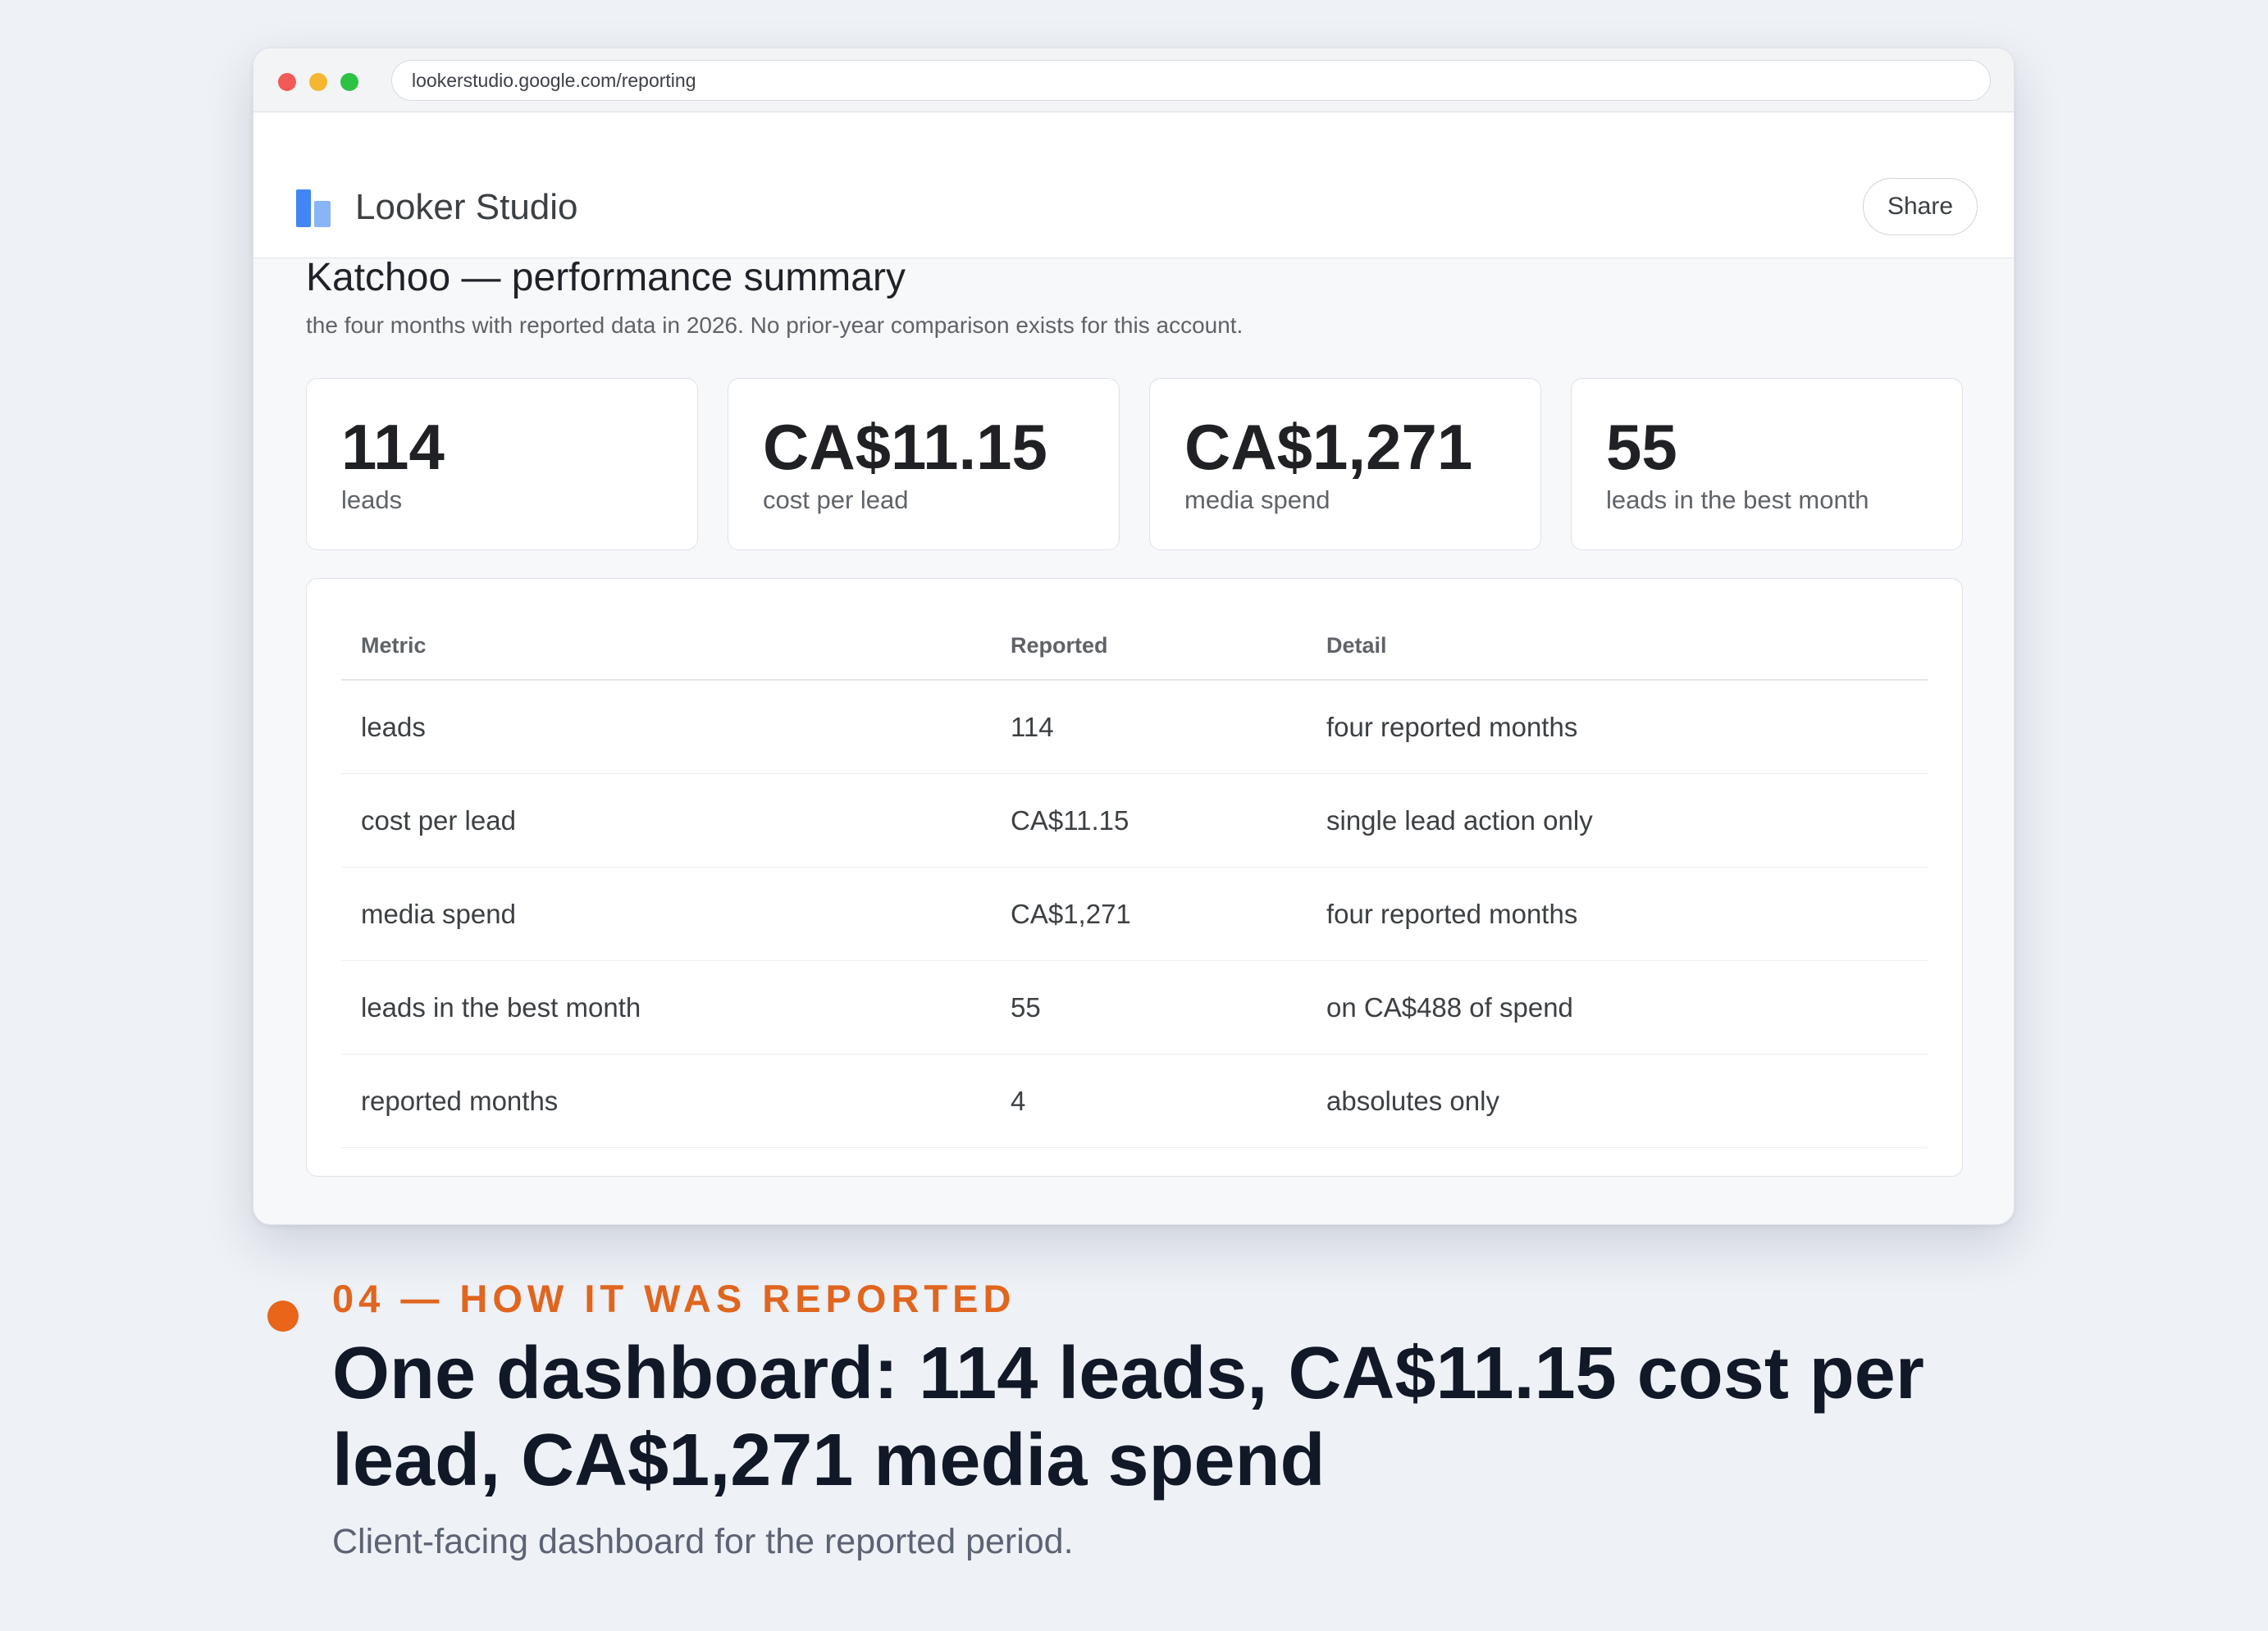 The height and width of the screenshot is (1631, 2268). Describe the element at coordinates (836, 499) in the screenshot. I see `kpi-label: cost per lead` at that location.